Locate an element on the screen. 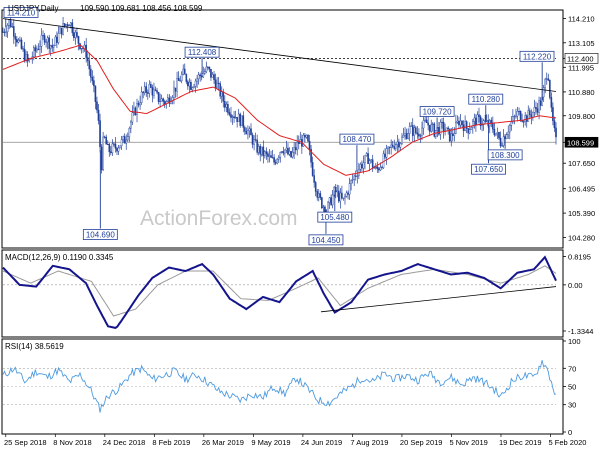 The width and height of the screenshot is (600, 450). annotation-label: 112.408 is located at coordinates (202, 52).